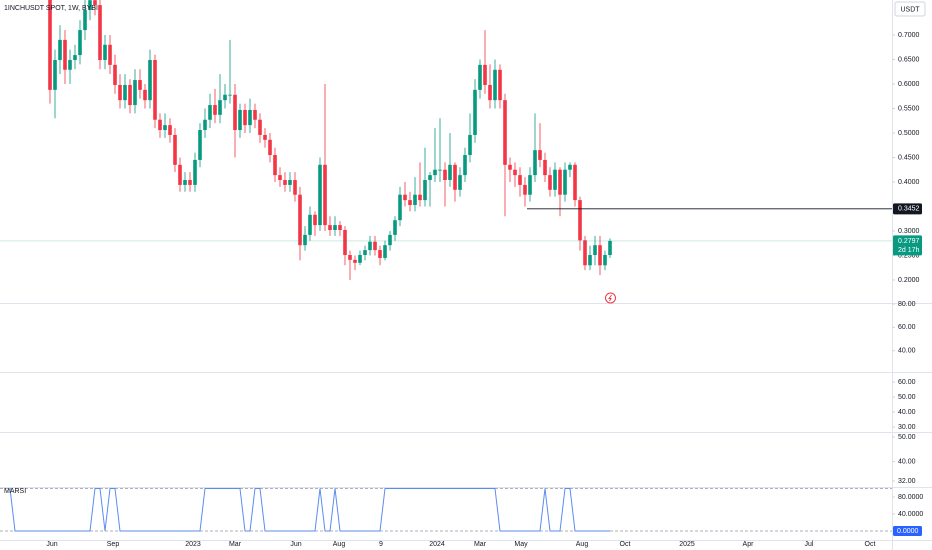 The height and width of the screenshot is (550, 932). I want to click on event-bolt, so click(610, 298).